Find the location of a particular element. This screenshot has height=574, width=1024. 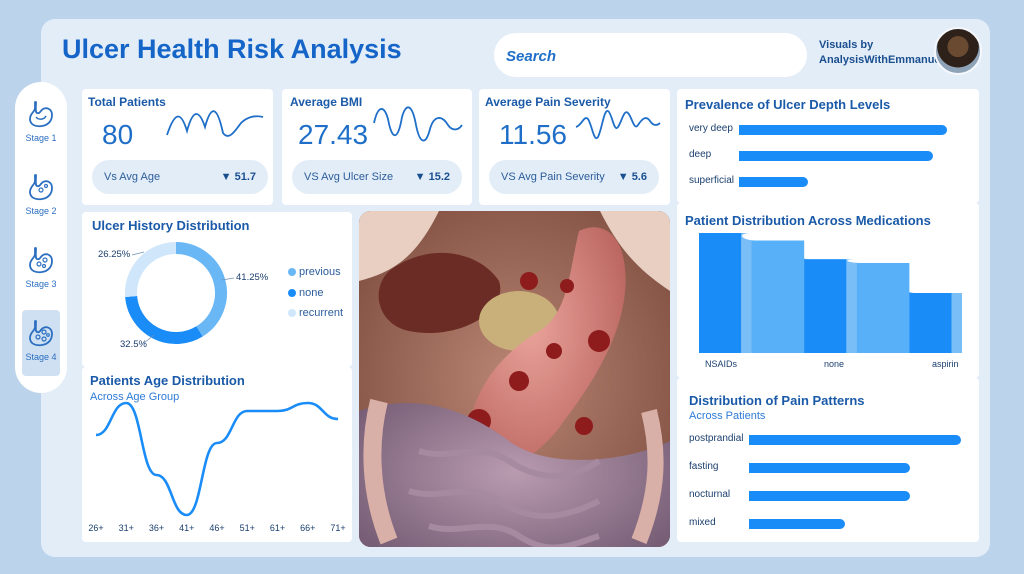

bar-label: superficial is located at coordinates (712, 180).